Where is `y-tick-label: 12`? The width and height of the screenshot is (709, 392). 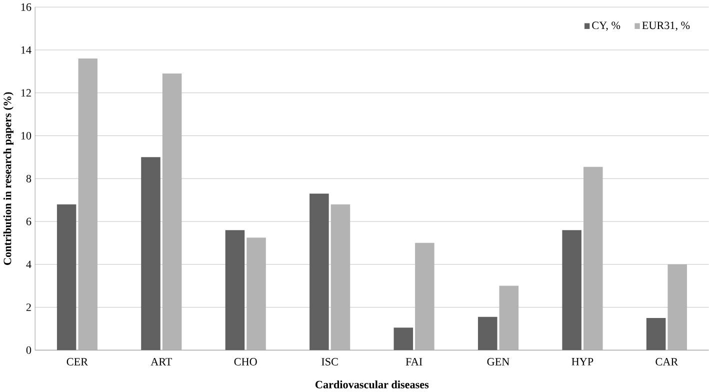 y-tick-label: 12 is located at coordinates (26, 93).